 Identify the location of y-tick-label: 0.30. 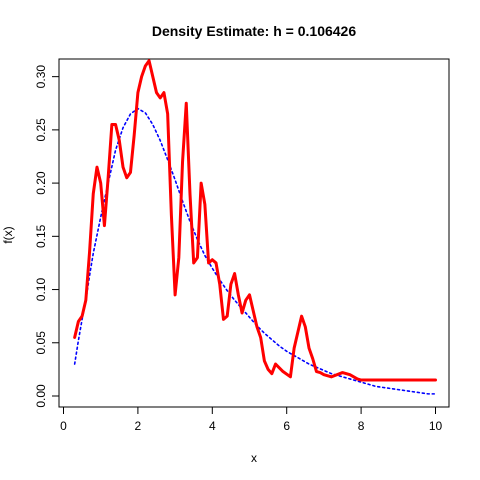
(41, 77).